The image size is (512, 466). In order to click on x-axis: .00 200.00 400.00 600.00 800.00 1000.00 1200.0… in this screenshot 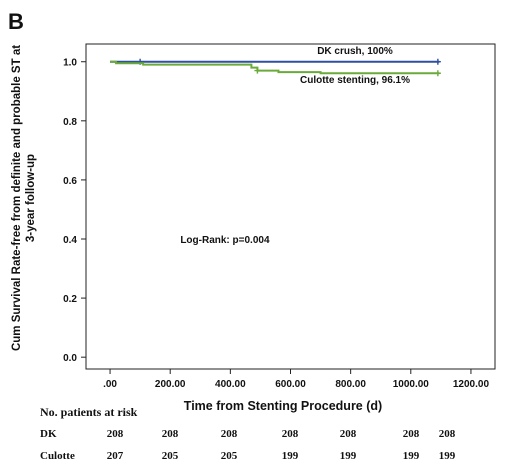, I will do `click(296, 379)`.